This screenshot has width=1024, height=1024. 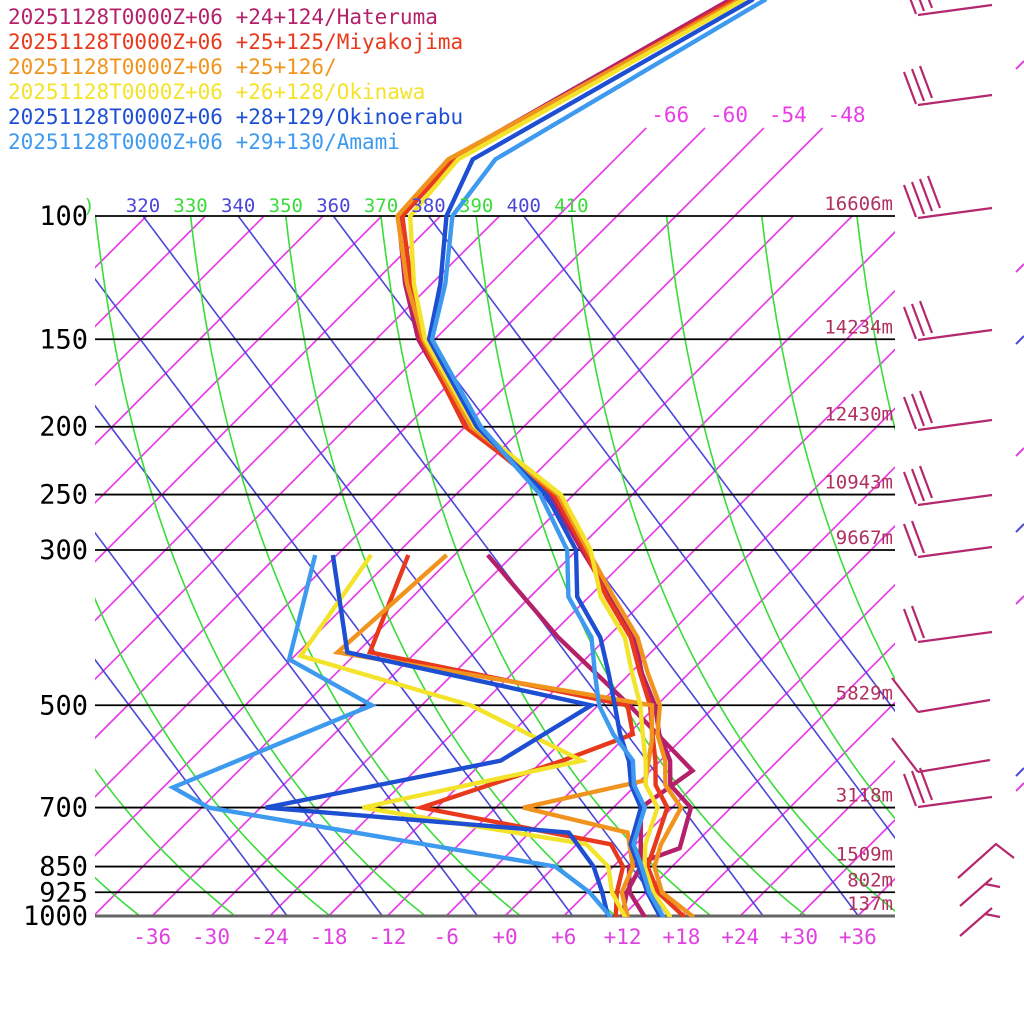 I want to click on pressure-label-1000: 1000, so click(x=55, y=916).